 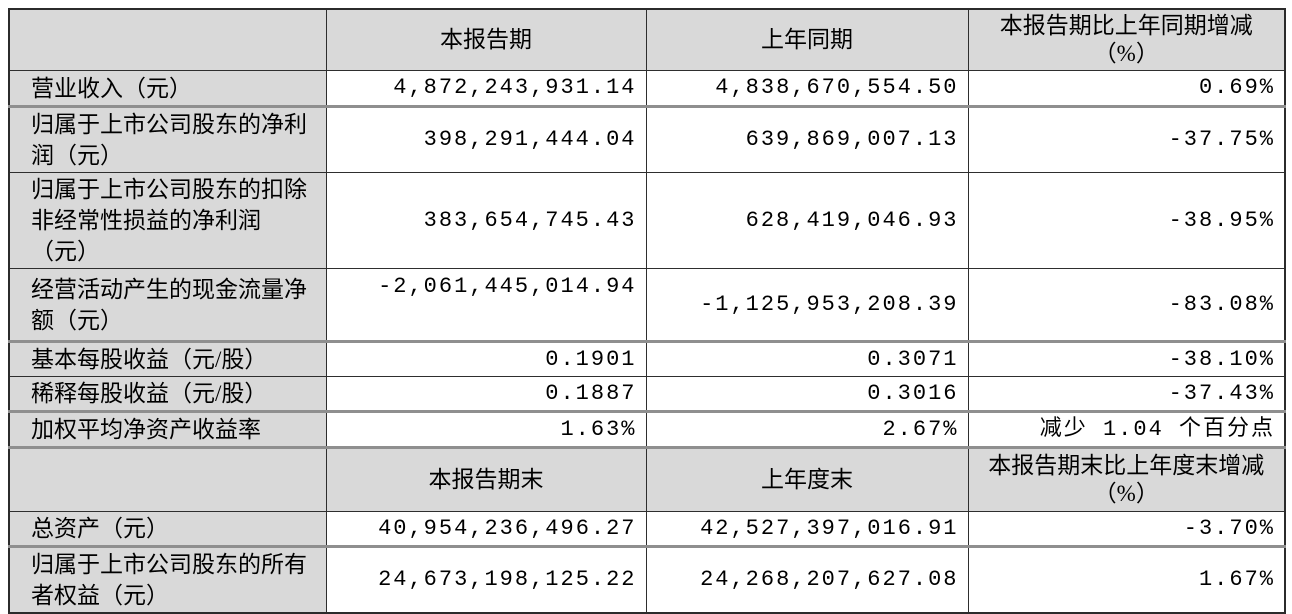 I want to click on current-period-header: 本报告期, so click(x=486, y=39).